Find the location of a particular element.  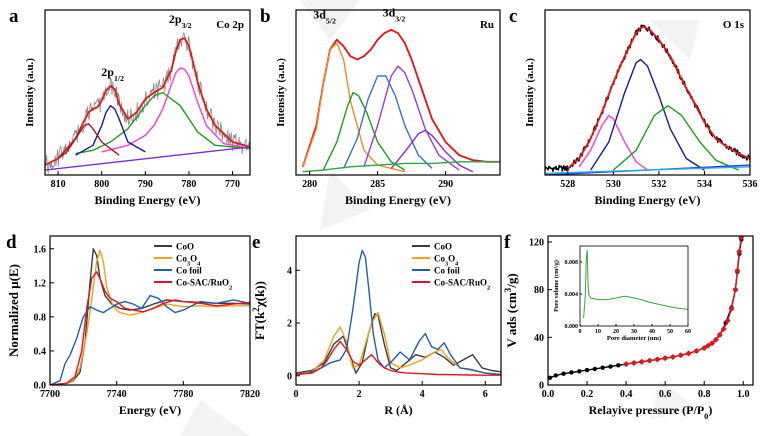

x-tick-label: 285 is located at coordinates (377, 184).